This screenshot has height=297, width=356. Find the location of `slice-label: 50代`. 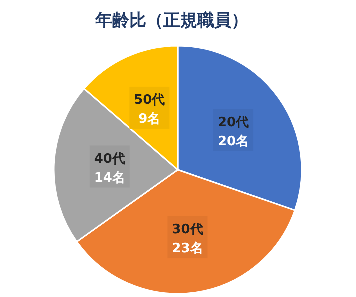

slice-label: 50代 is located at coordinates (150, 100).